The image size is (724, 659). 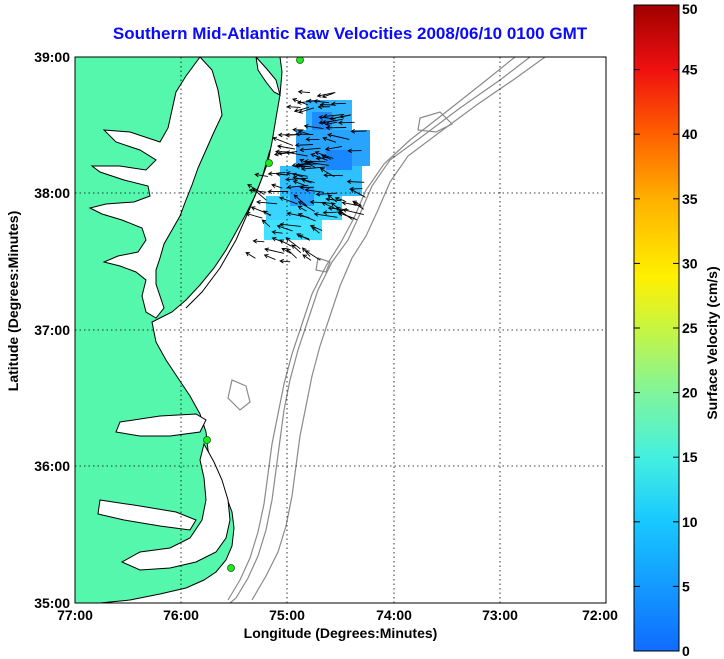 What do you see at coordinates (175, 506) in the screenshot?
I see `pamlico-sound` at bounding box center [175, 506].